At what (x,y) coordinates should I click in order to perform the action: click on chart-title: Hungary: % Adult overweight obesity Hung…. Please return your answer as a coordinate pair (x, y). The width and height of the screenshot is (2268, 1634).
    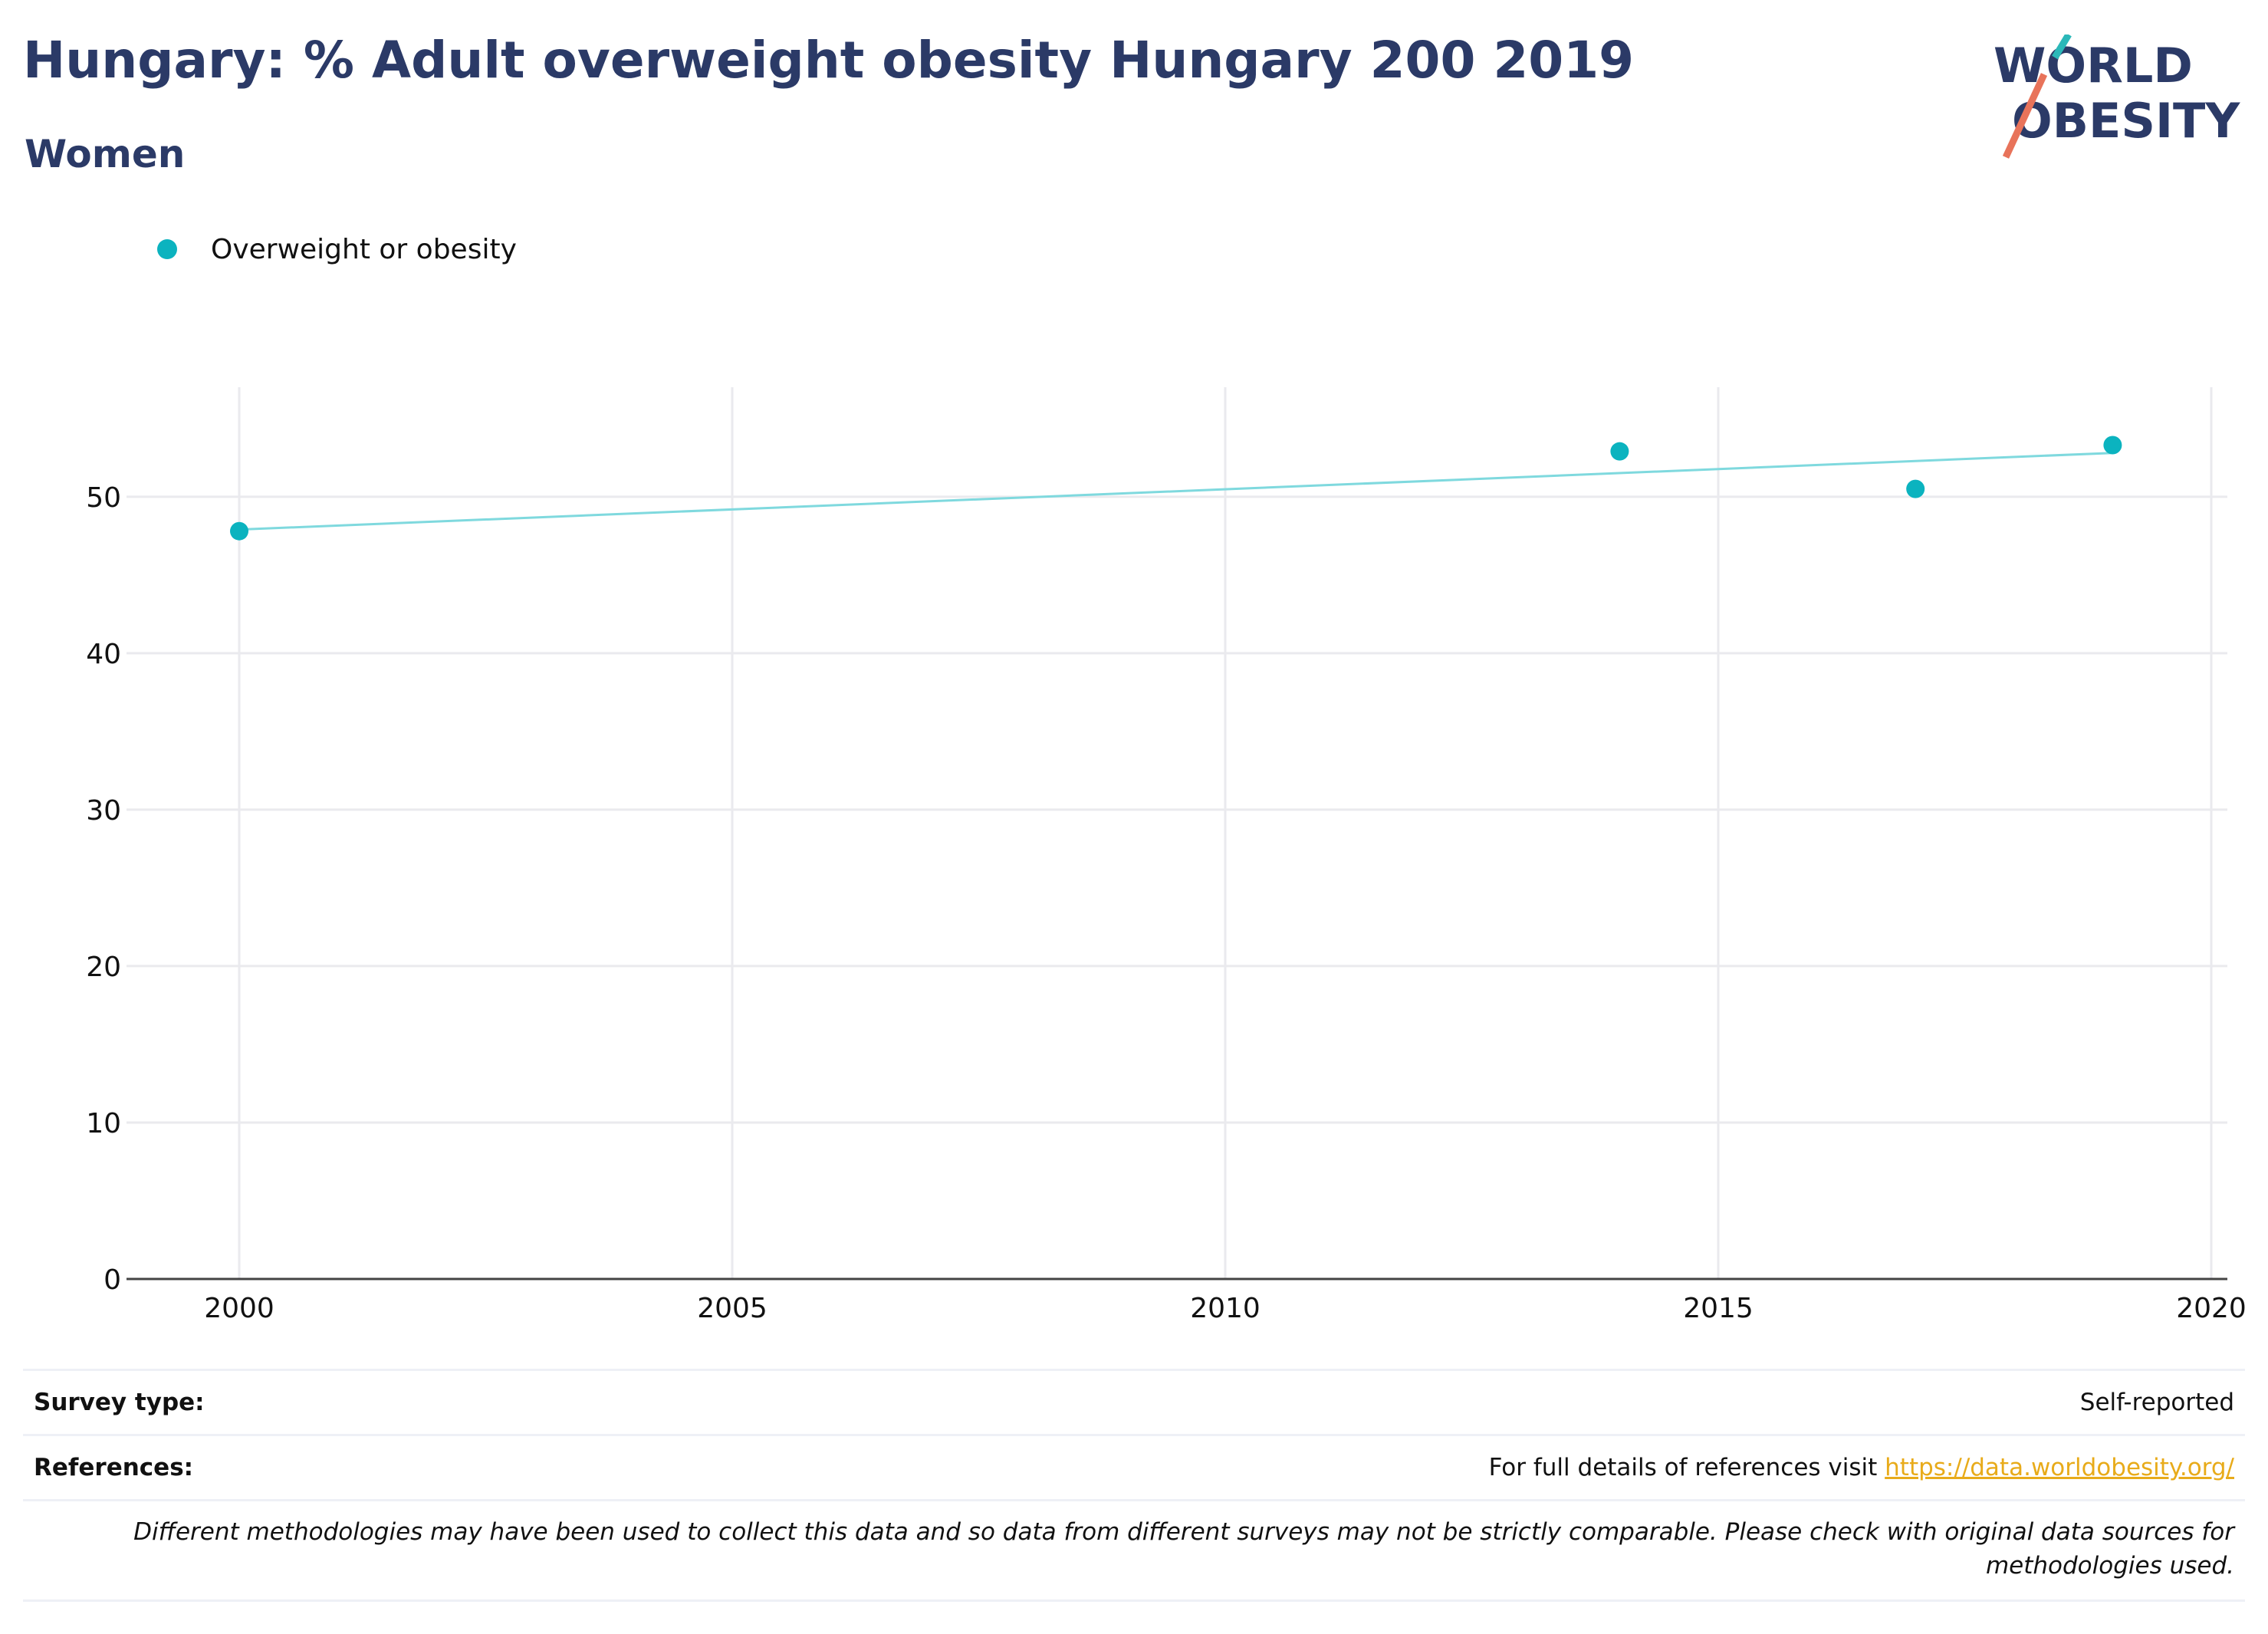
    Looking at the image, I should click on (829, 61).